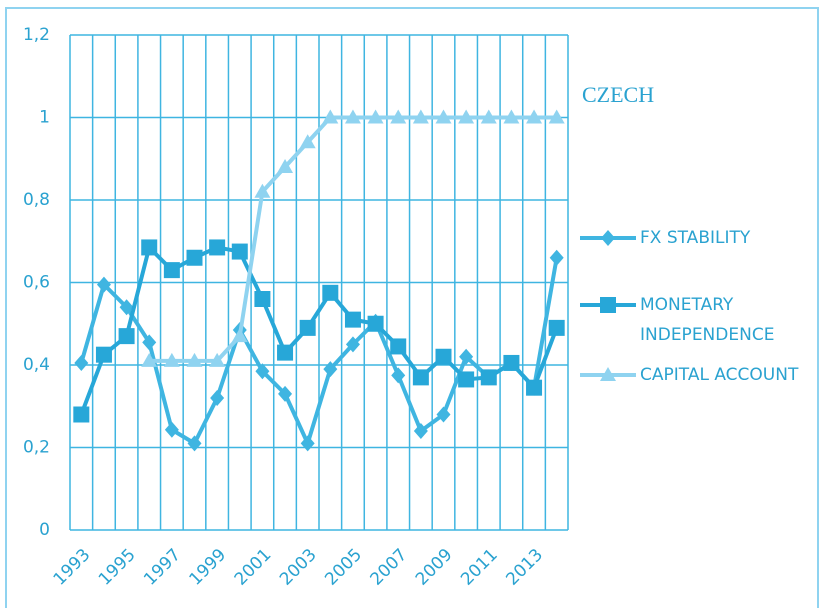  What do you see at coordinates (618, 94) in the screenshot?
I see `chart-title: CZECH` at bounding box center [618, 94].